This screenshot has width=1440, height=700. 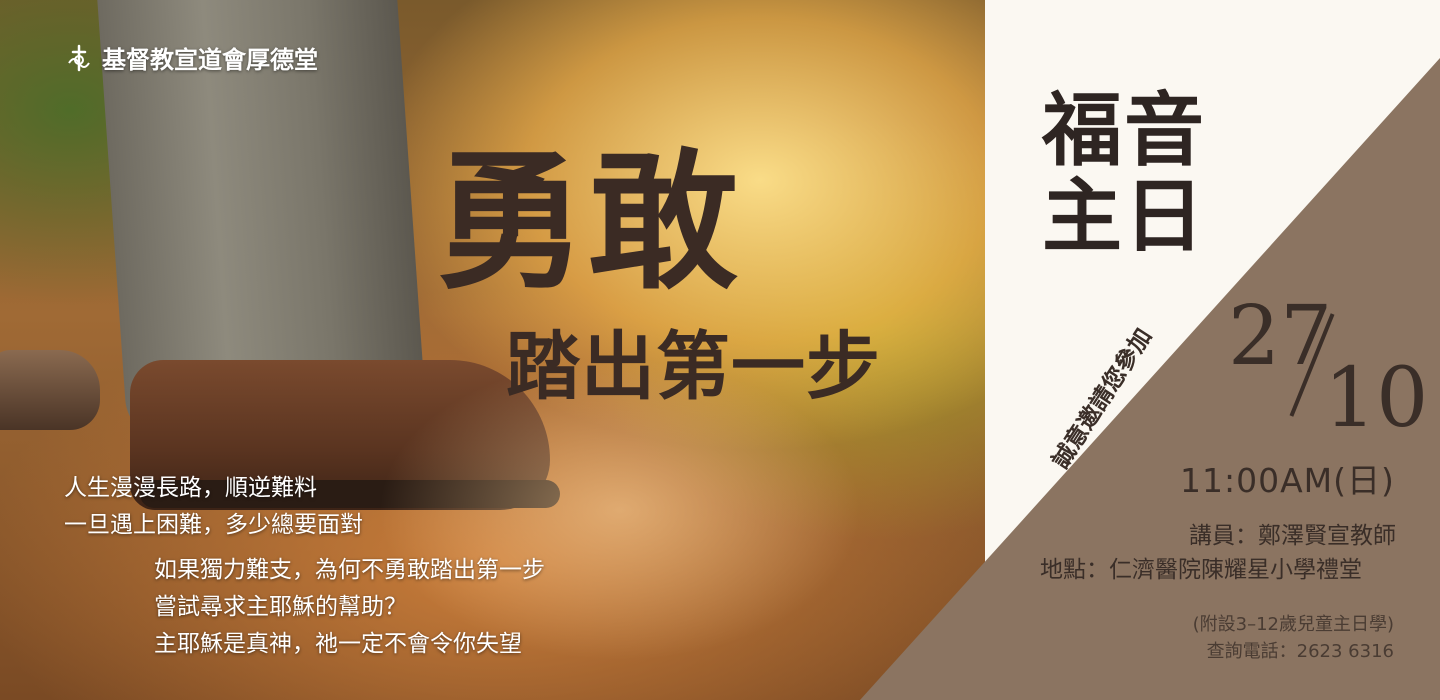 I want to click on church-cross-logo-icon, so click(x=79, y=57).